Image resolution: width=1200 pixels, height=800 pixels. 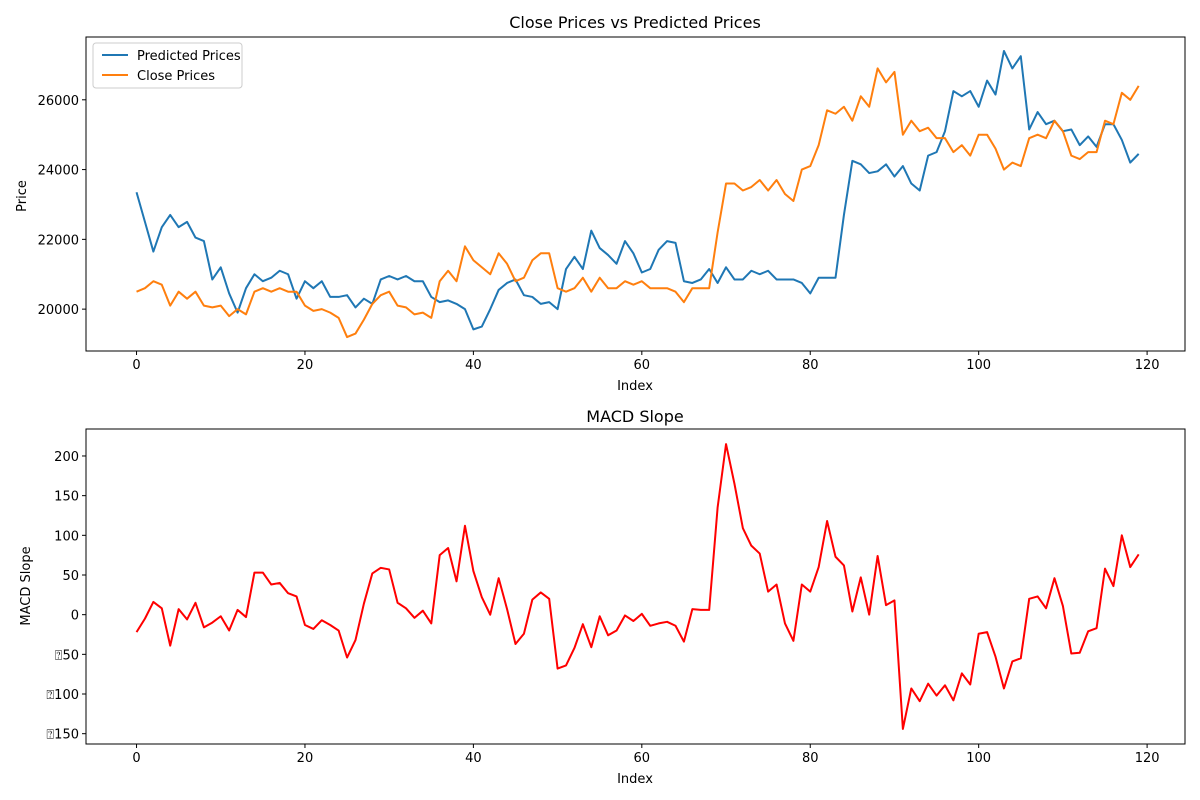 What do you see at coordinates (58, 310) in the screenshot?
I see `y-tick-label: 20000` at bounding box center [58, 310].